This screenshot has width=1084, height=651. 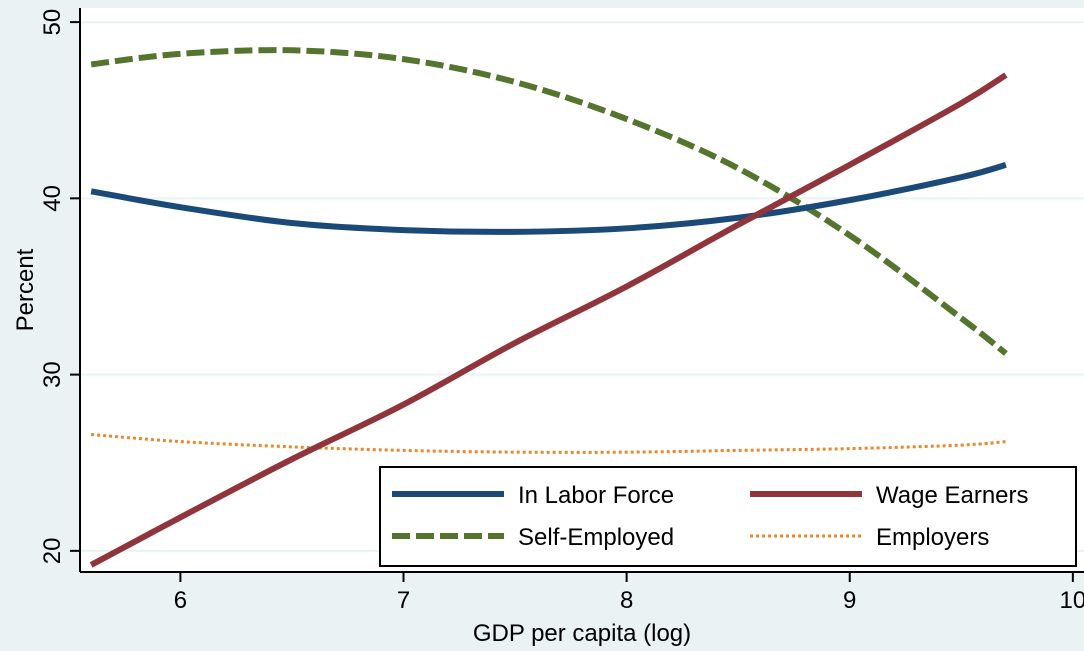 What do you see at coordinates (549, 443) in the screenshot?
I see `series-line-employers` at bounding box center [549, 443].